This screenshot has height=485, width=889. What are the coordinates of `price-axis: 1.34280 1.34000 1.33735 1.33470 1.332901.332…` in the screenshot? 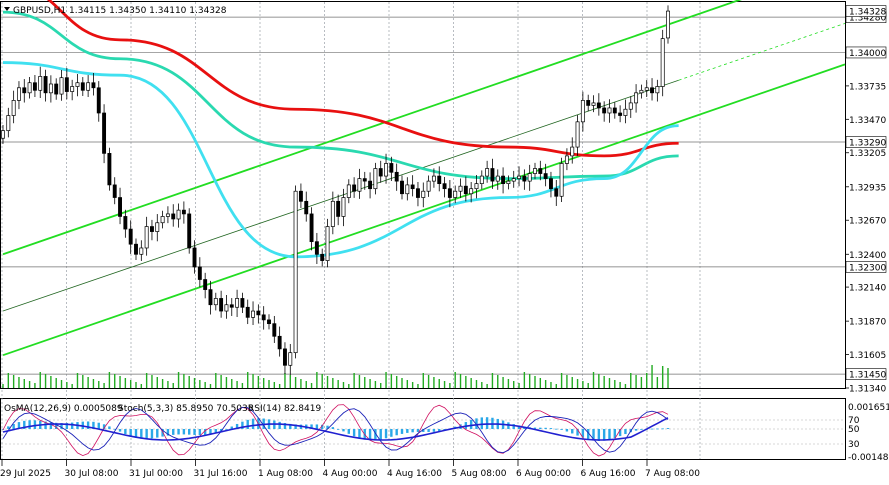 It's located at (866, 200).